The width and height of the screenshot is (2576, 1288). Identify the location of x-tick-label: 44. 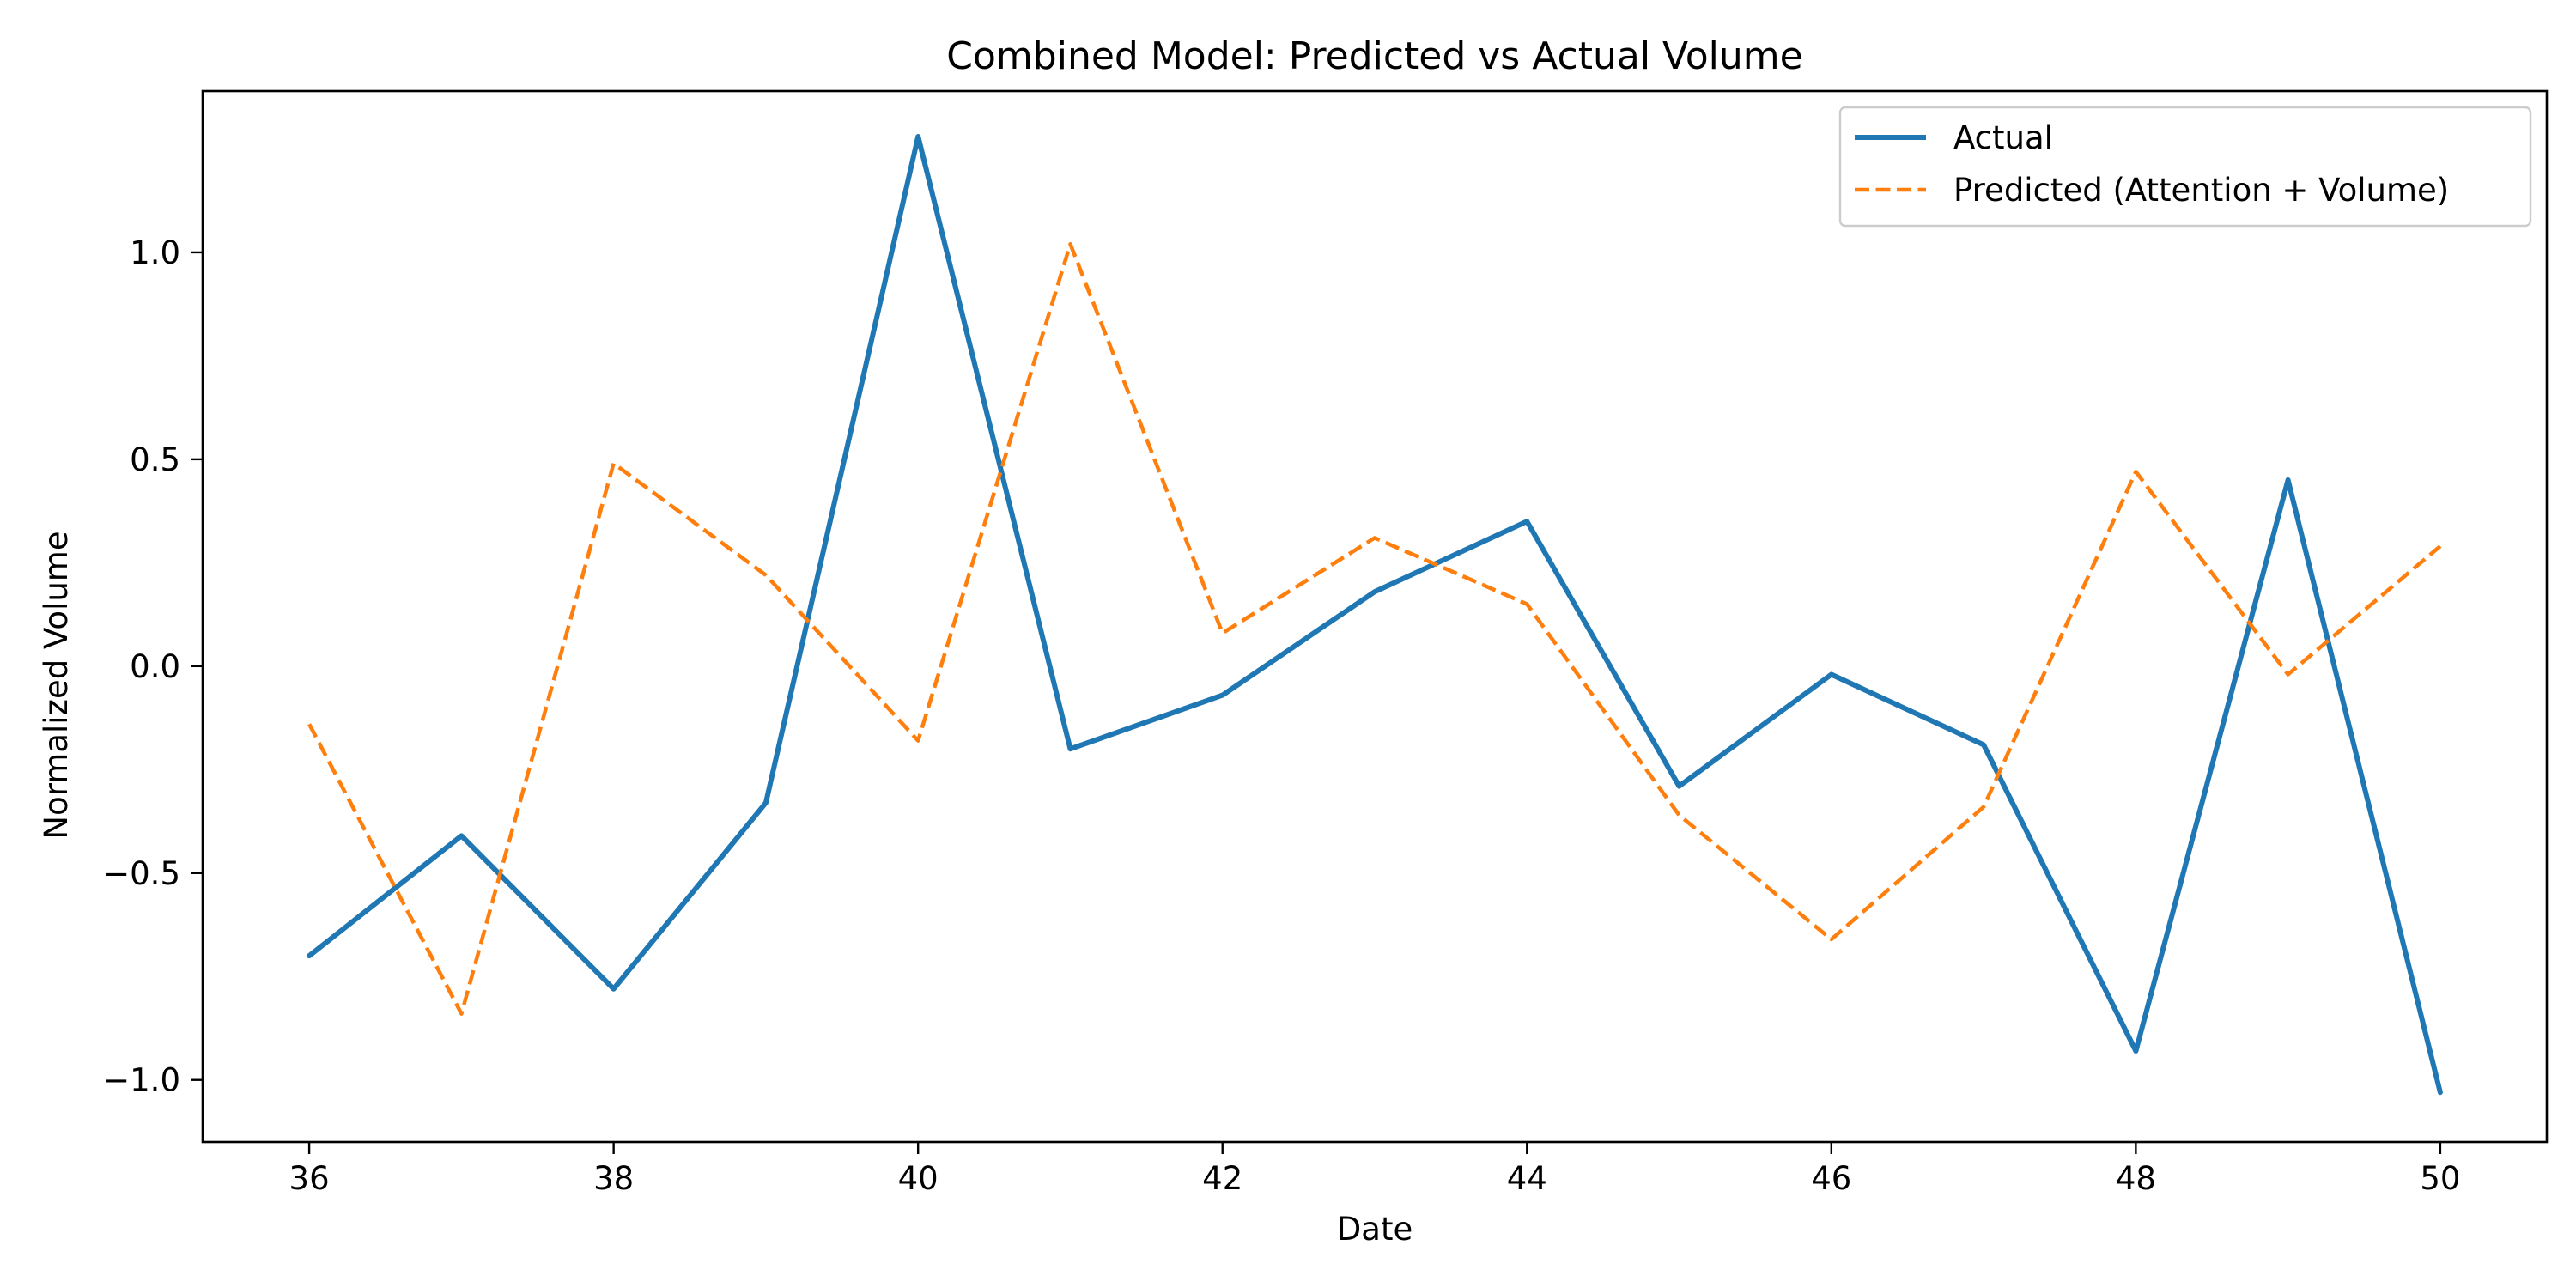
(1527, 1178).